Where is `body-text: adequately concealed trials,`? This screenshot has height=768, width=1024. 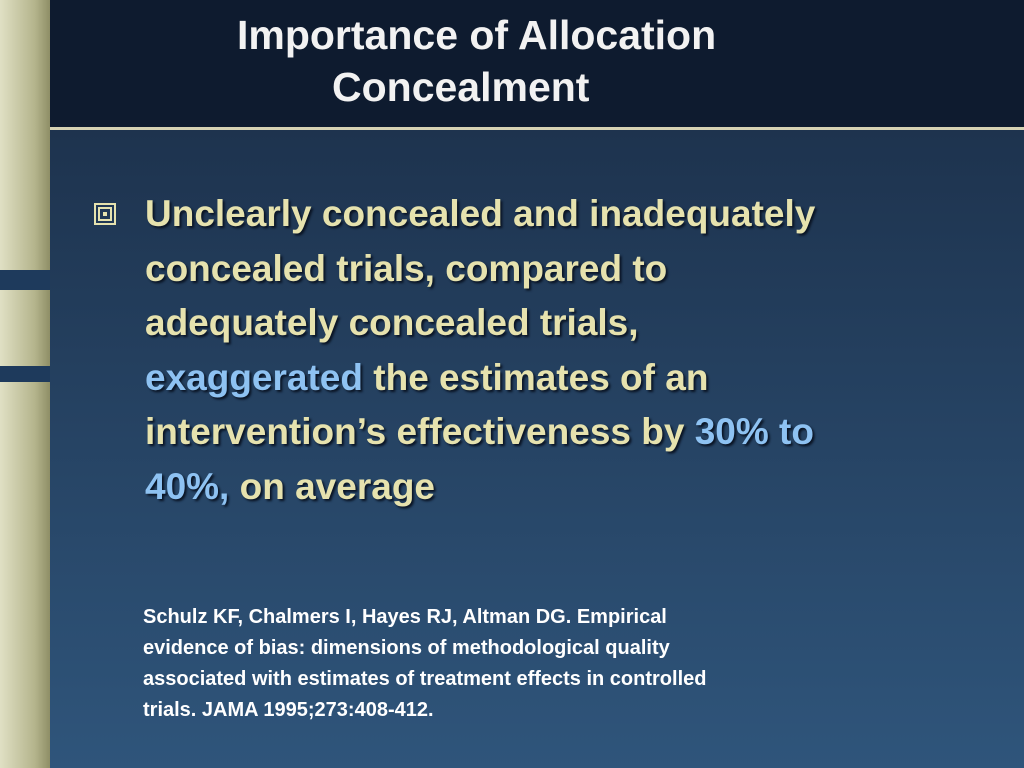 body-text: adequately concealed trials, is located at coordinates (392, 322).